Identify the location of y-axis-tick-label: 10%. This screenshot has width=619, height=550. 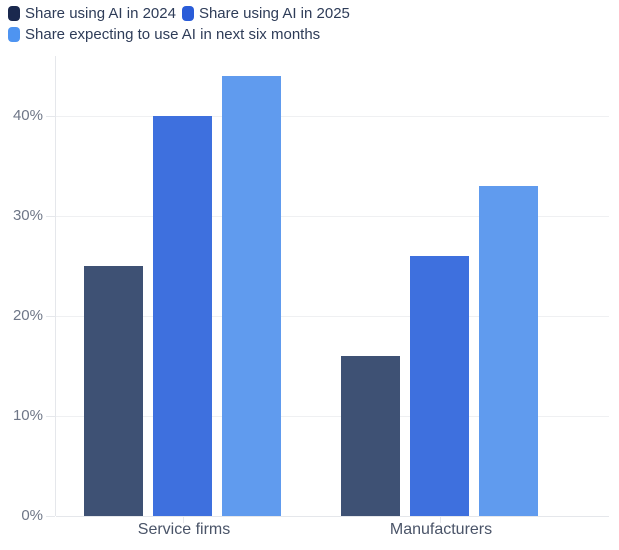
(27, 415).